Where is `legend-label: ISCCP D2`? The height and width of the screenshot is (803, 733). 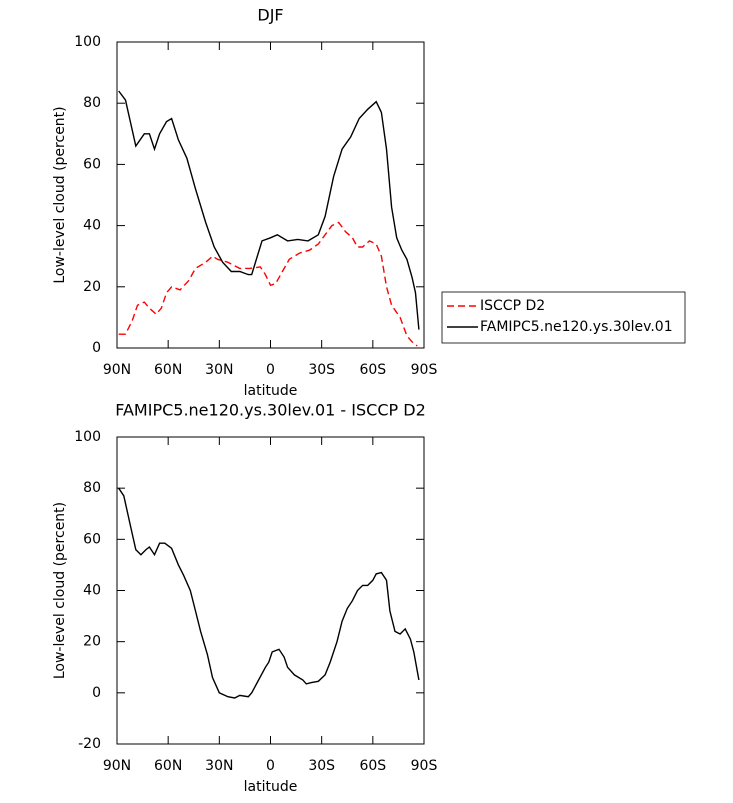
legend-label: ISCCP D2 is located at coordinates (512, 306).